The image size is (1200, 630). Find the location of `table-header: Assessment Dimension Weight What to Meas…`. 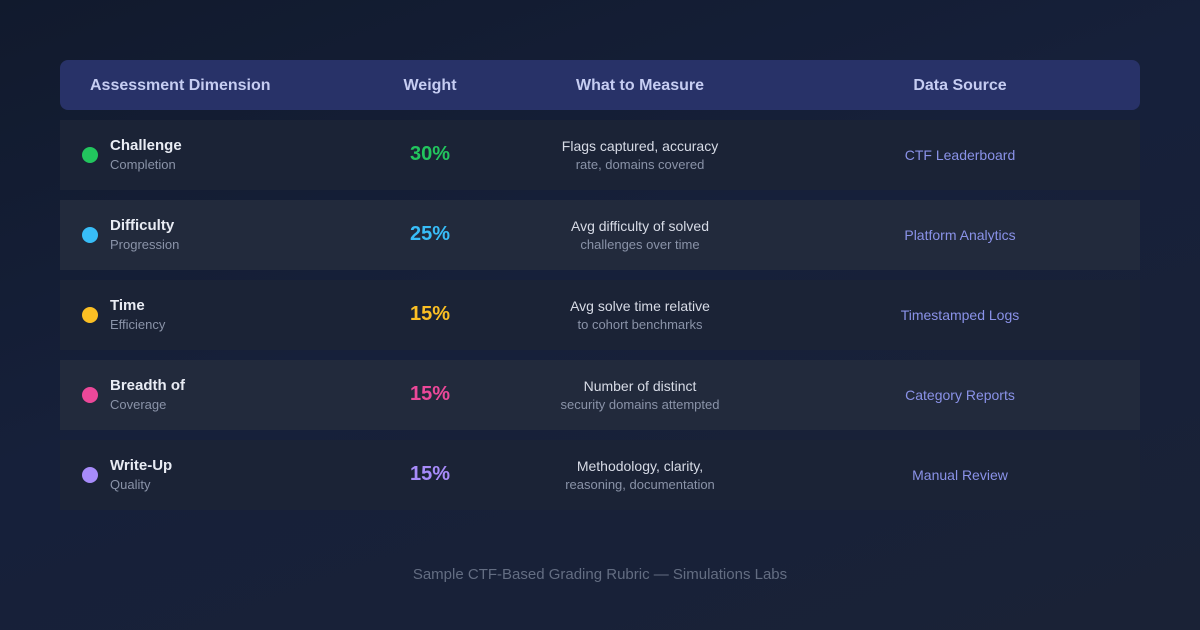

table-header: Assessment Dimension Weight What to Meas… is located at coordinates (600, 85).